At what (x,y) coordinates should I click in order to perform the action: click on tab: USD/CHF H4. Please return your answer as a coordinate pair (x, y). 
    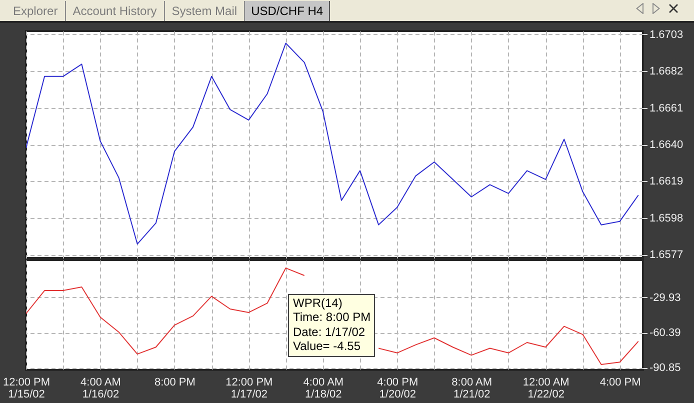
    Looking at the image, I should click on (287, 11).